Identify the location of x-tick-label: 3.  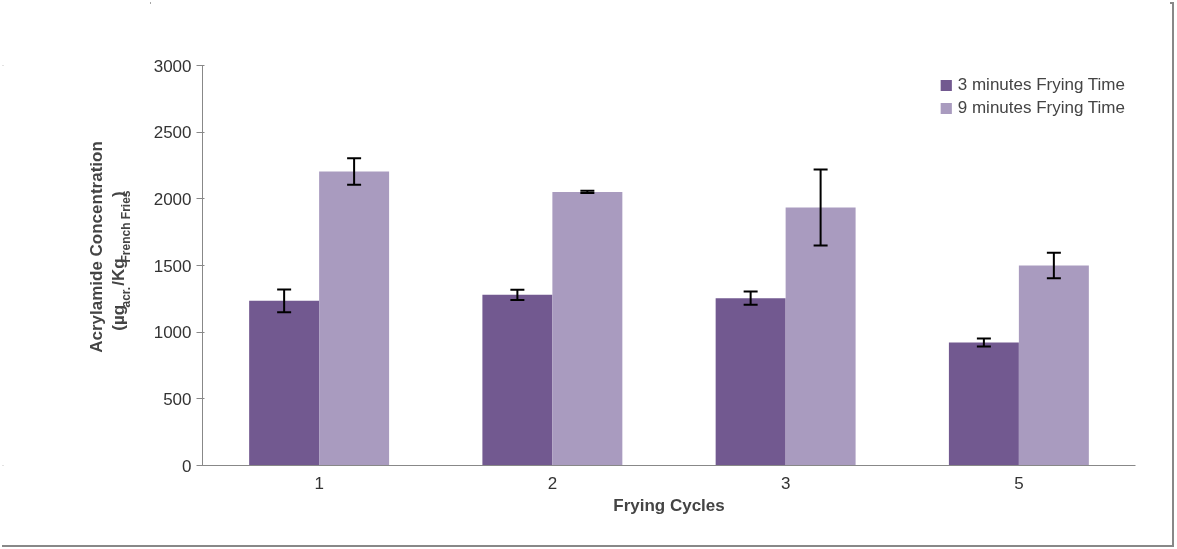
(785, 483).